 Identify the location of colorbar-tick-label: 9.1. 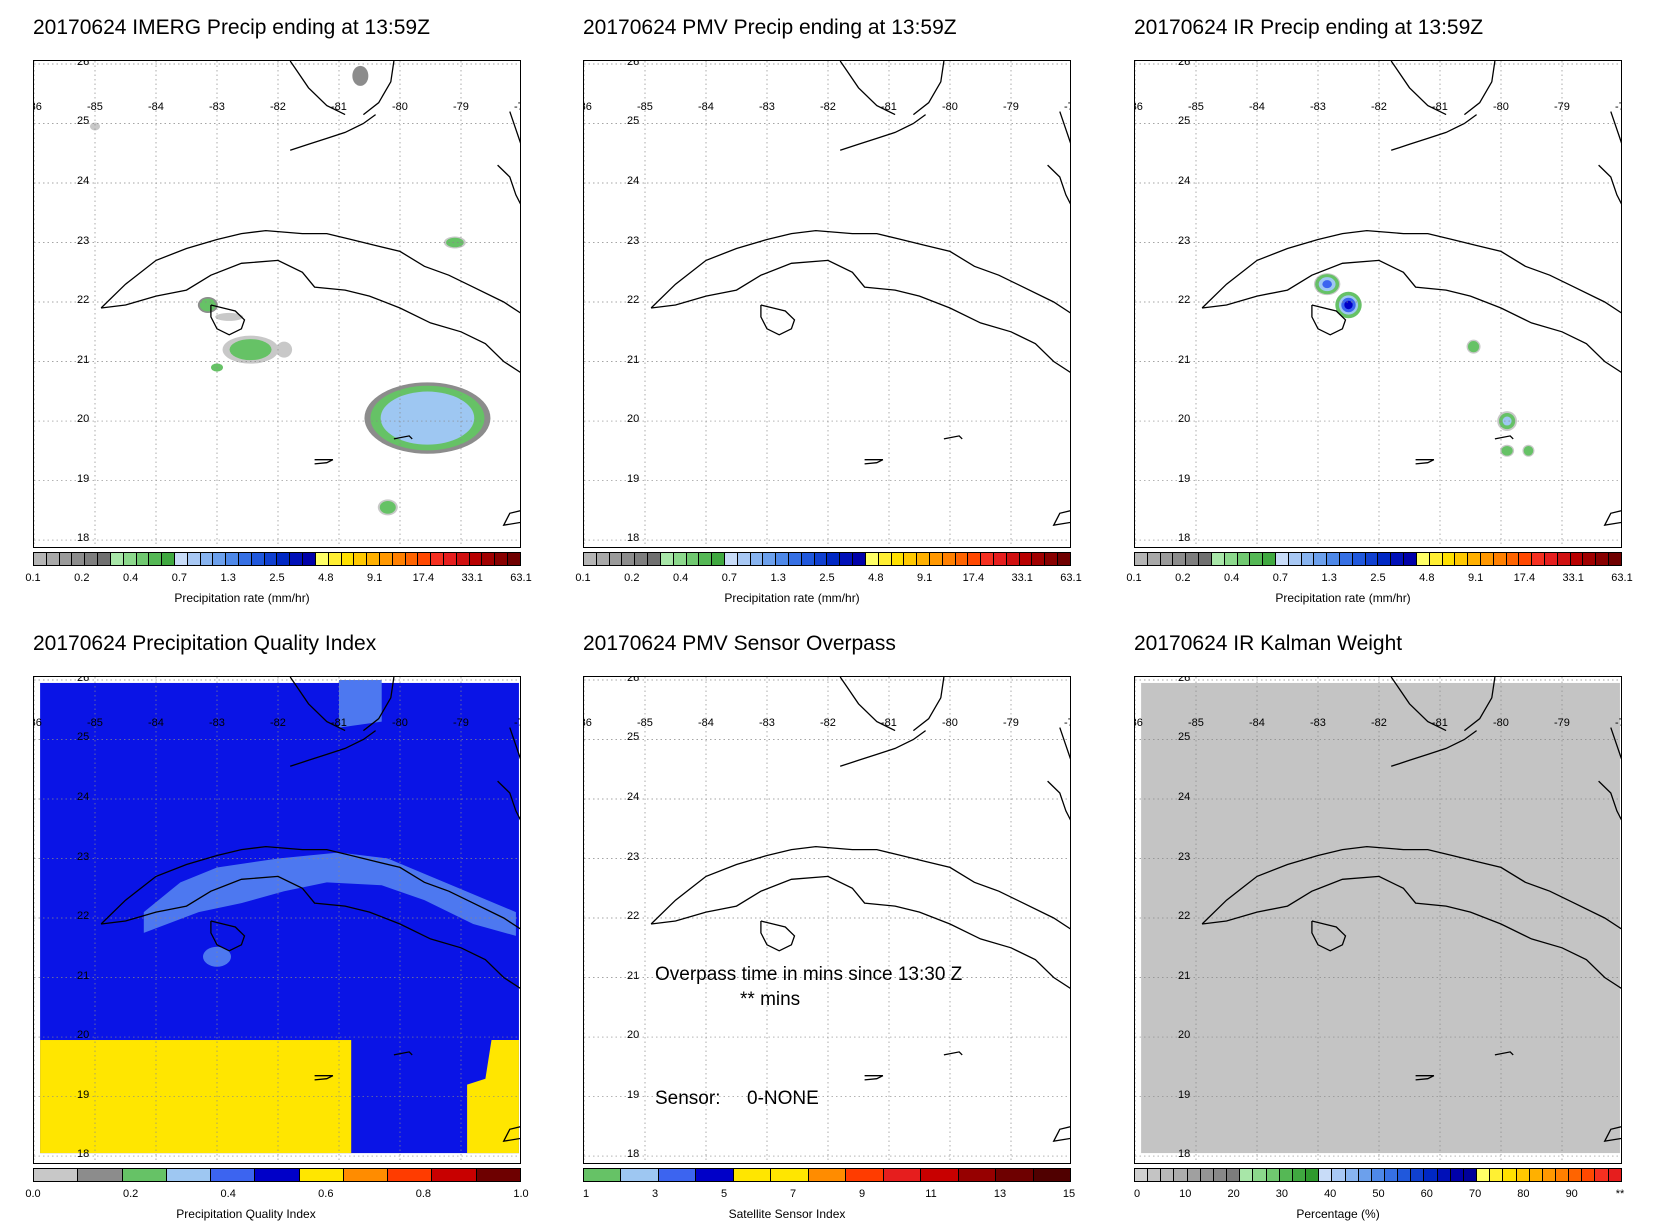
(374, 578).